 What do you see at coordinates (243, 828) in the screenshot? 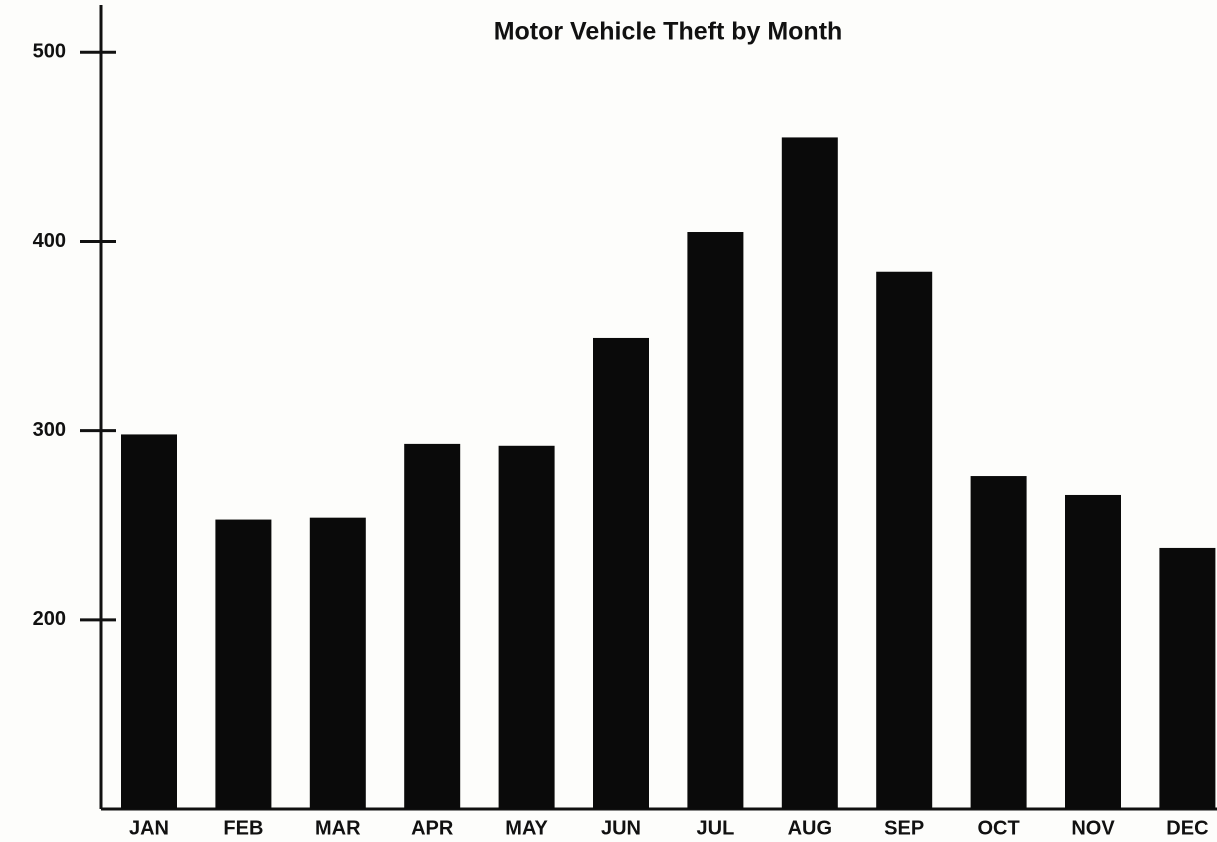
I see `x-tick-label: FEB` at bounding box center [243, 828].